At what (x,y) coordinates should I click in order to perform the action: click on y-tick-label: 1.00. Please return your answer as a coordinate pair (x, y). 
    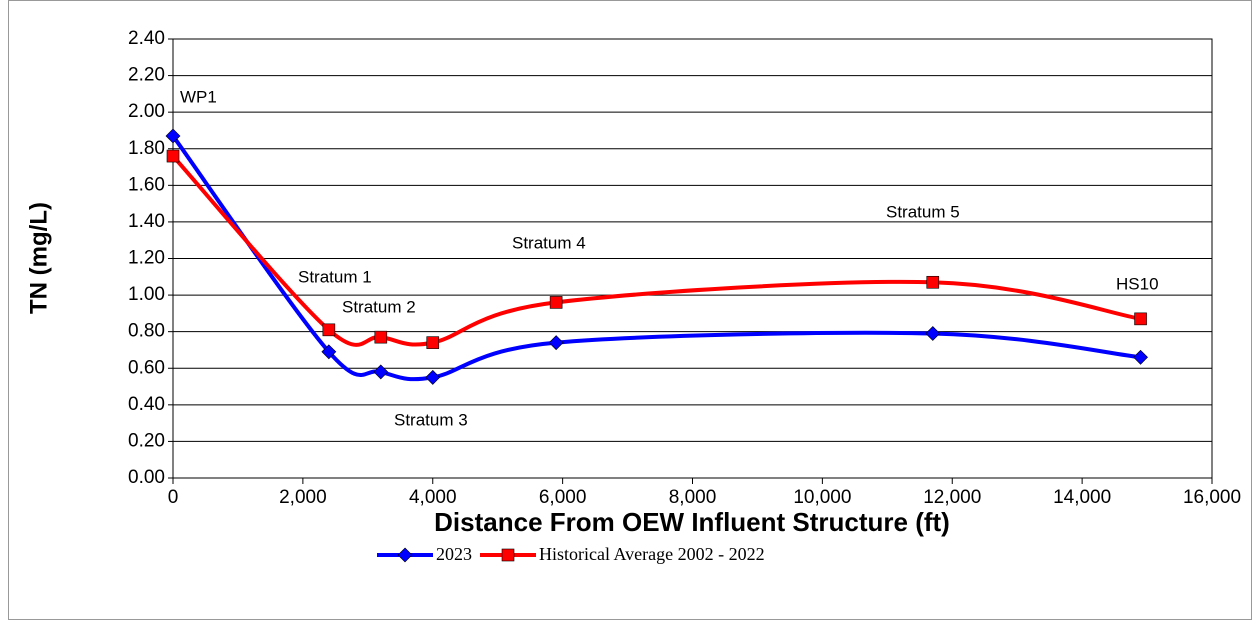
    Looking at the image, I should click on (146, 294).